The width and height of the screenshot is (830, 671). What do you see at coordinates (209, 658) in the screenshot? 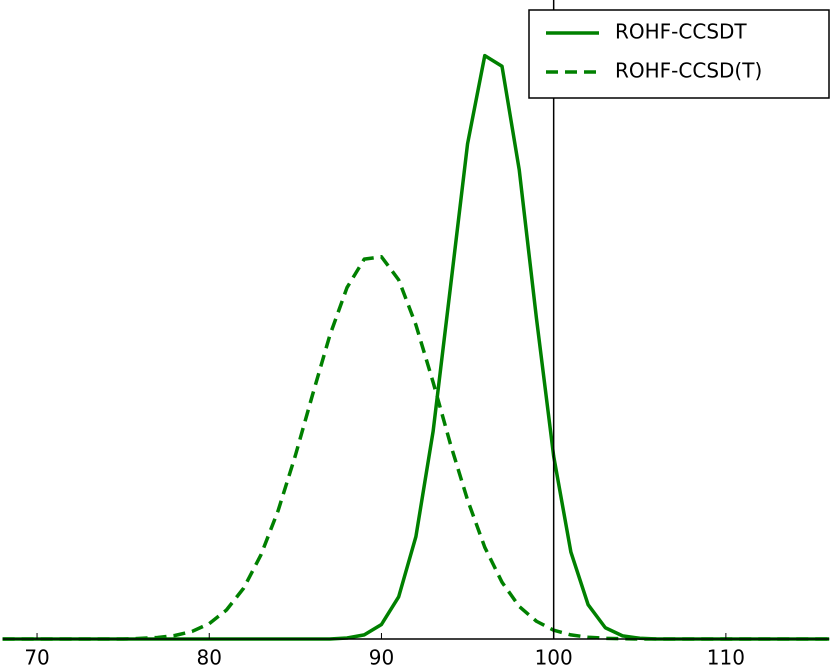
I see `x-tick-label: 80` at bounding box center [209, 658].